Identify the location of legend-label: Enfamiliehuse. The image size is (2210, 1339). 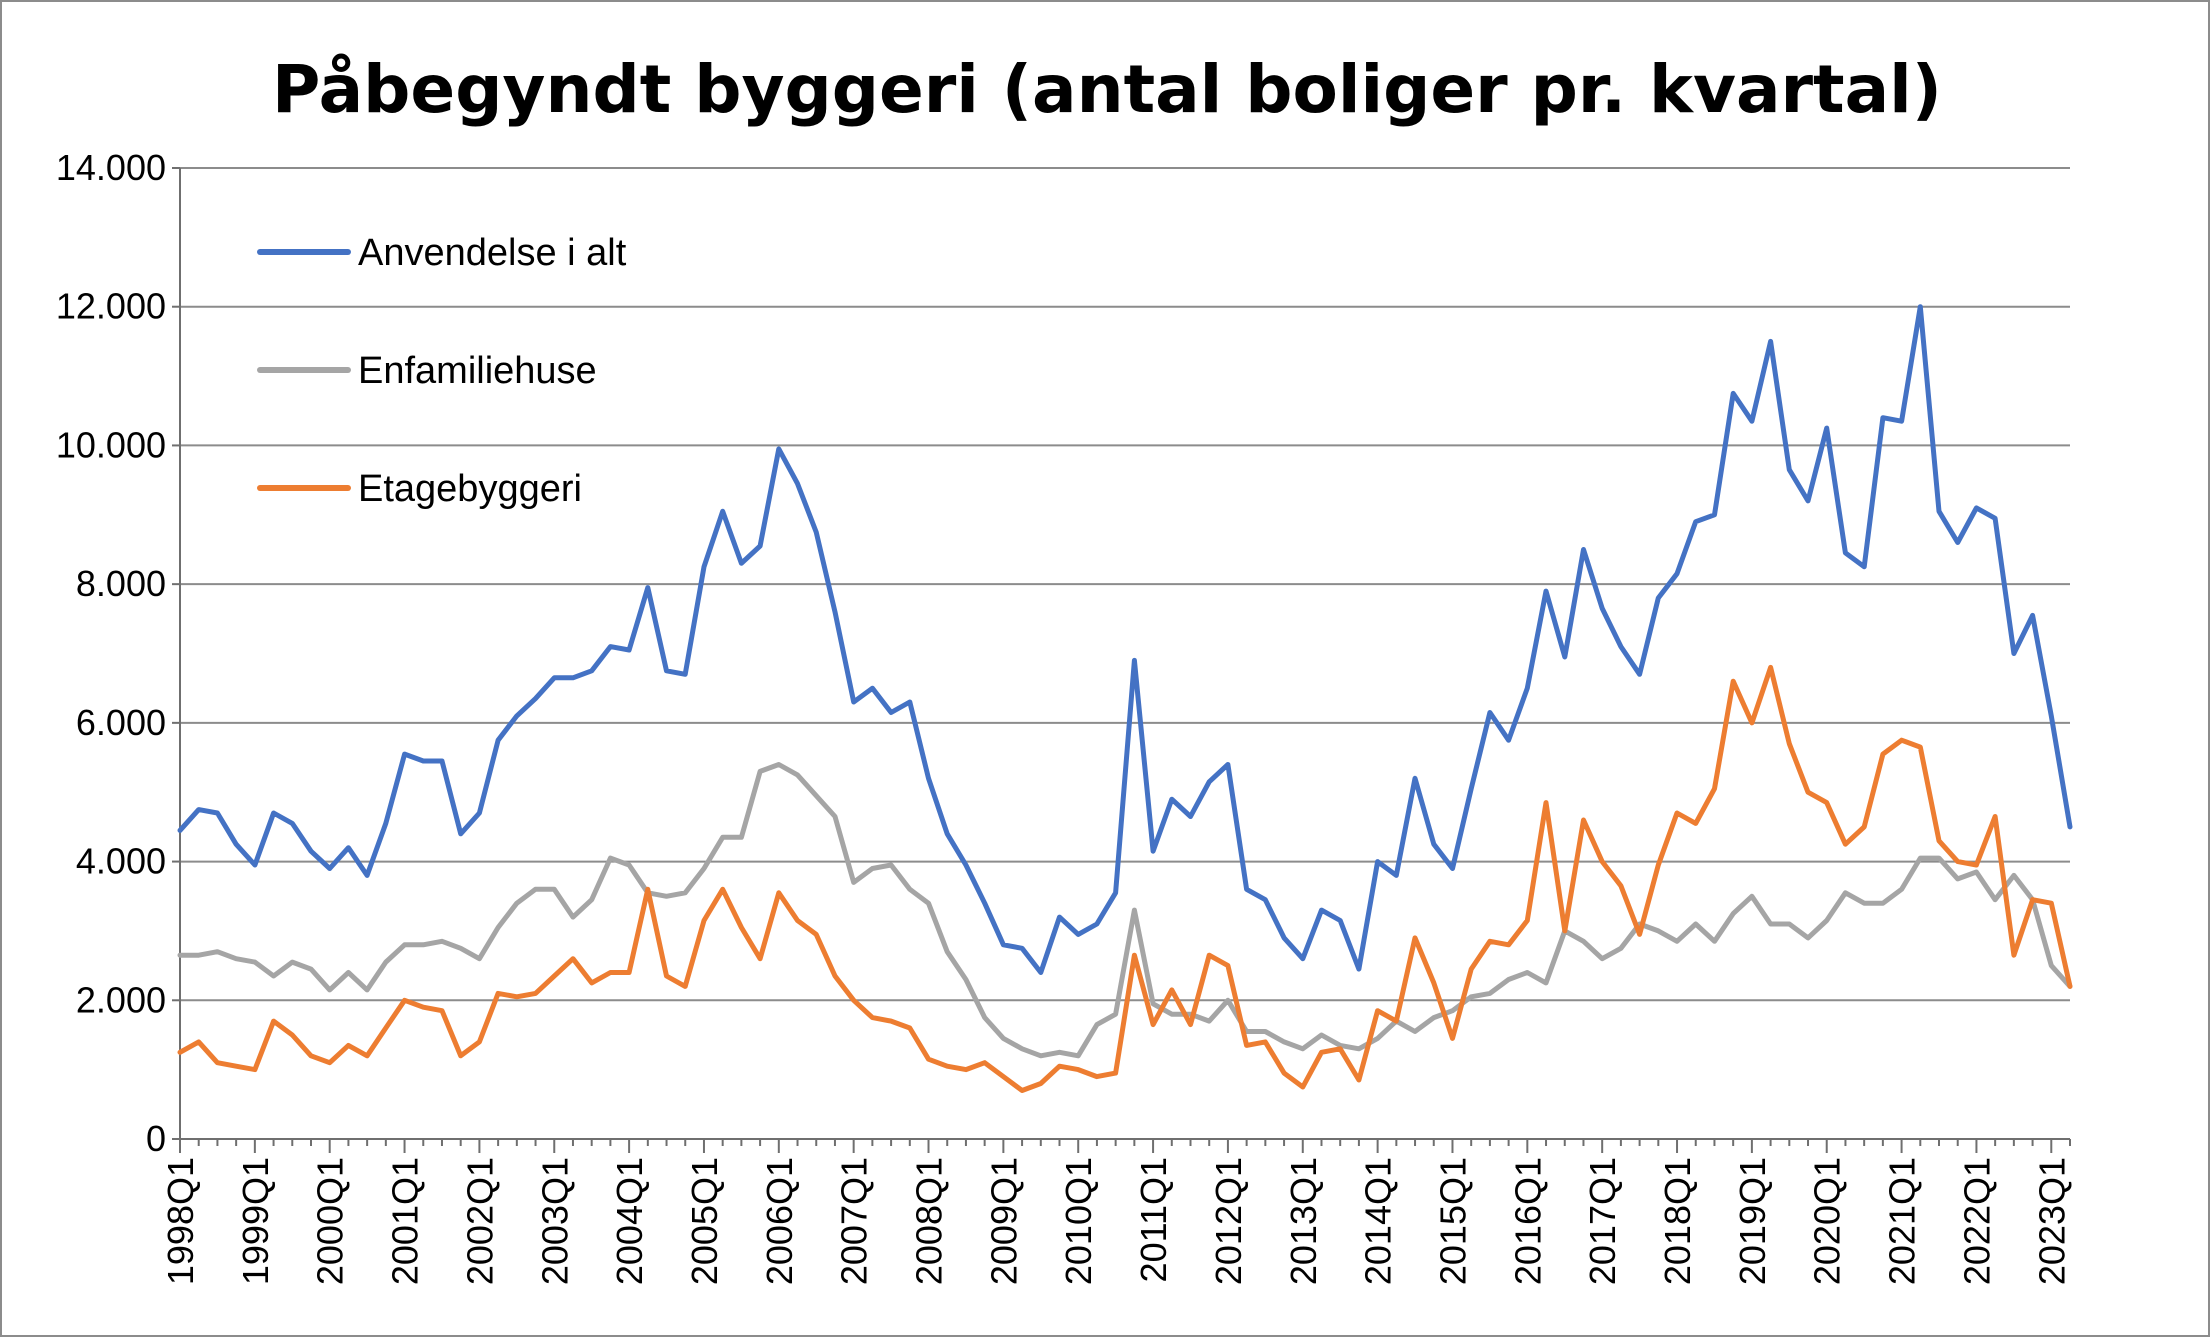
(477, 371).